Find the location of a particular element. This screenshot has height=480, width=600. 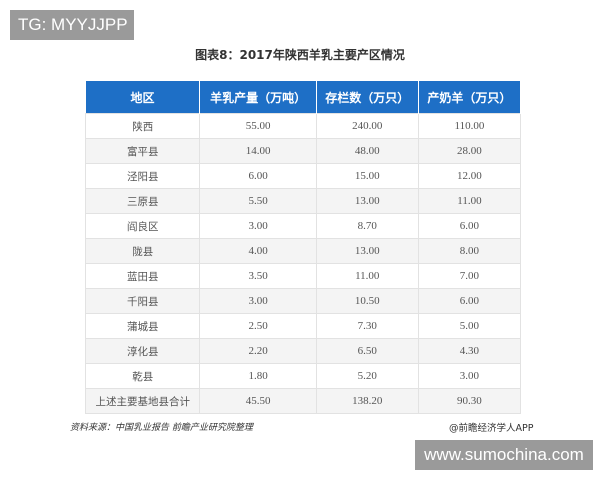

table-cell: 45.50 is located at coordinates (258, 401).